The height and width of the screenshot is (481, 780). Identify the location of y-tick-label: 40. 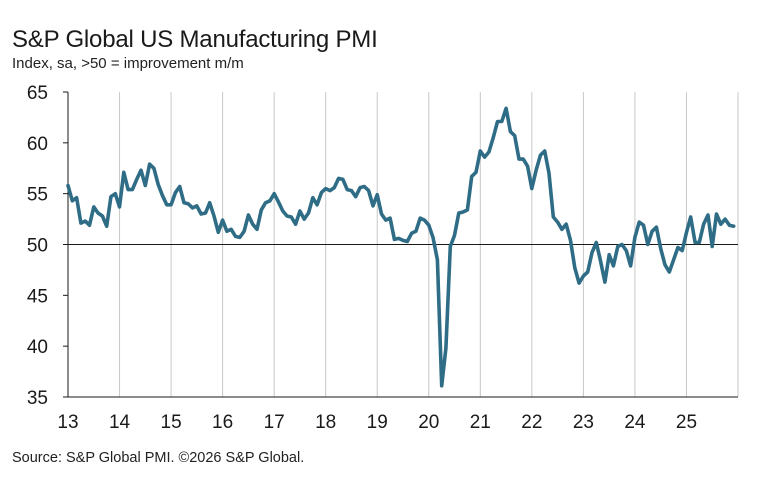
(37, 347).